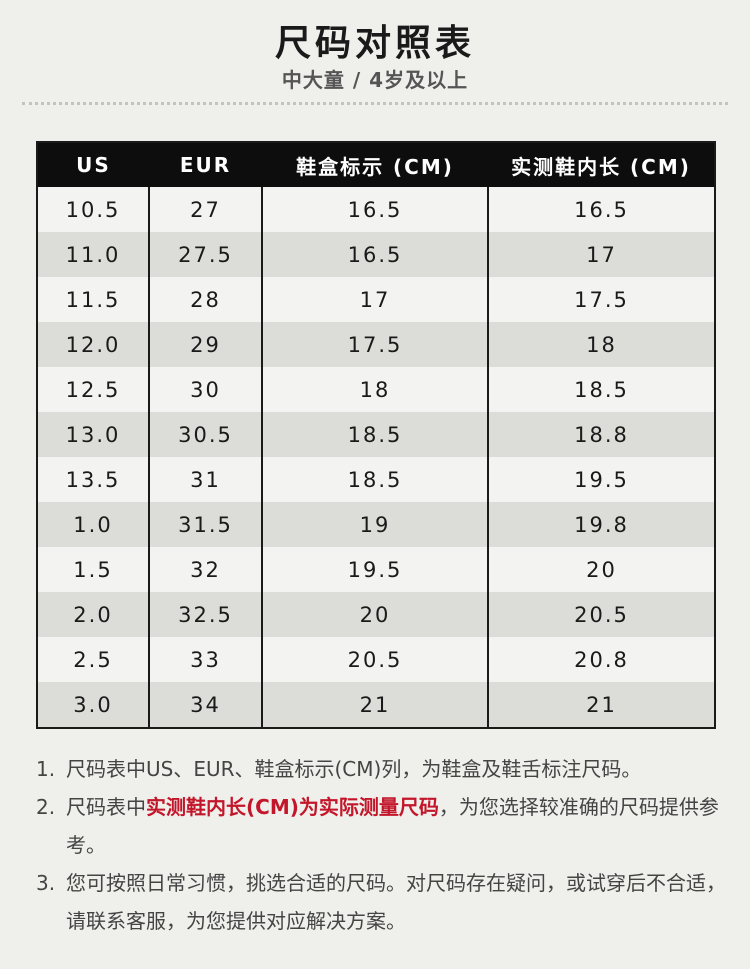 Image resolution: width=750 pixels, height=969 pixels. Describe the element at coordinates (93, 569) in the screenshot. I see `cell-us: 1.5` at that location.